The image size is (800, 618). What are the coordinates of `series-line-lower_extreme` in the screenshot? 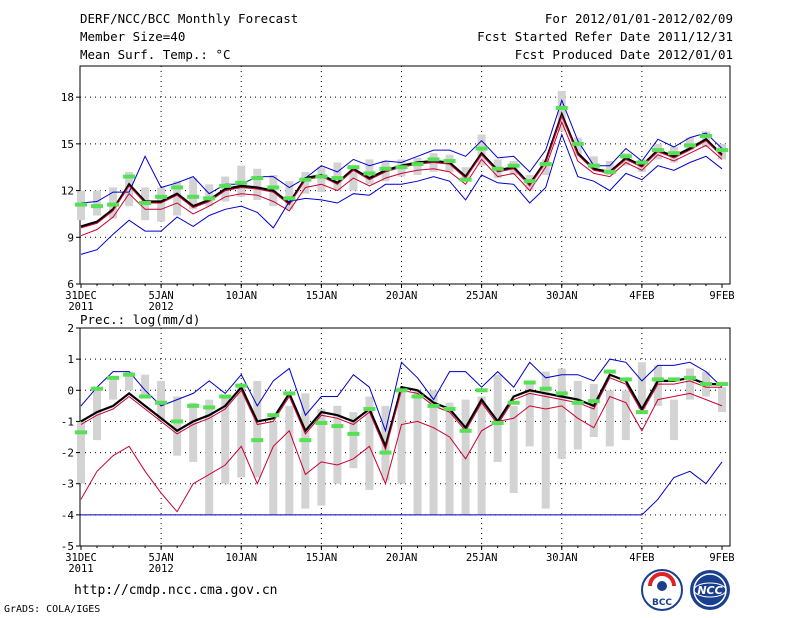 It's located at (402, 488).